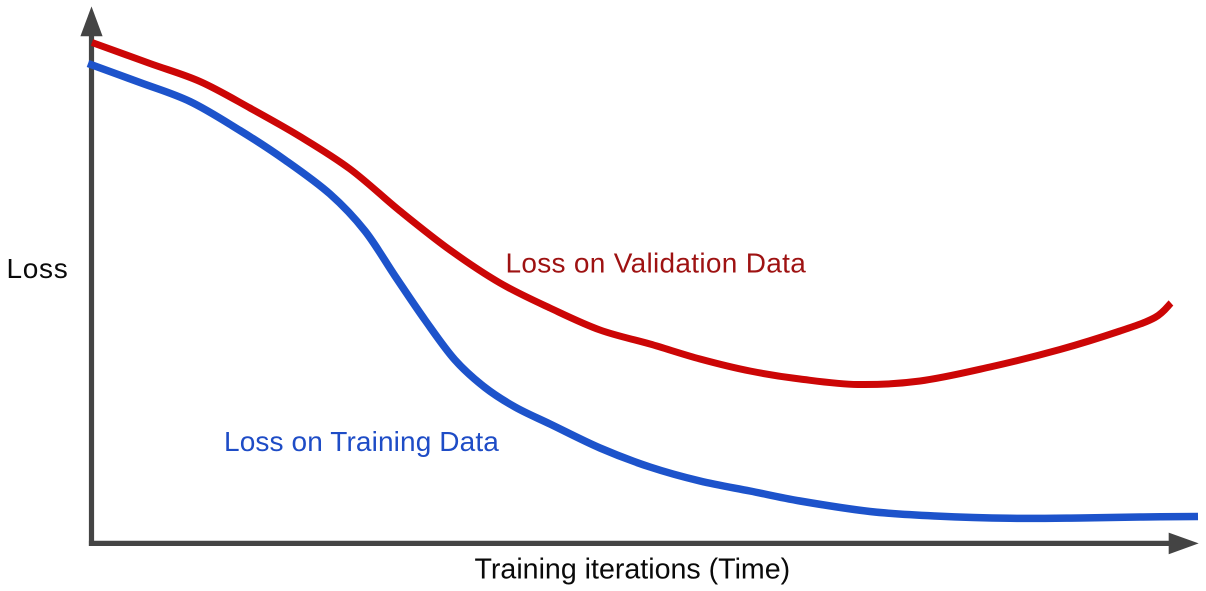 This screenshot has height=591, width=1206. What do you see at coordinates (656, 263) in the screenshot?
I see `svg-text: Loss on Validation Data` at bounding box center [656, 263].